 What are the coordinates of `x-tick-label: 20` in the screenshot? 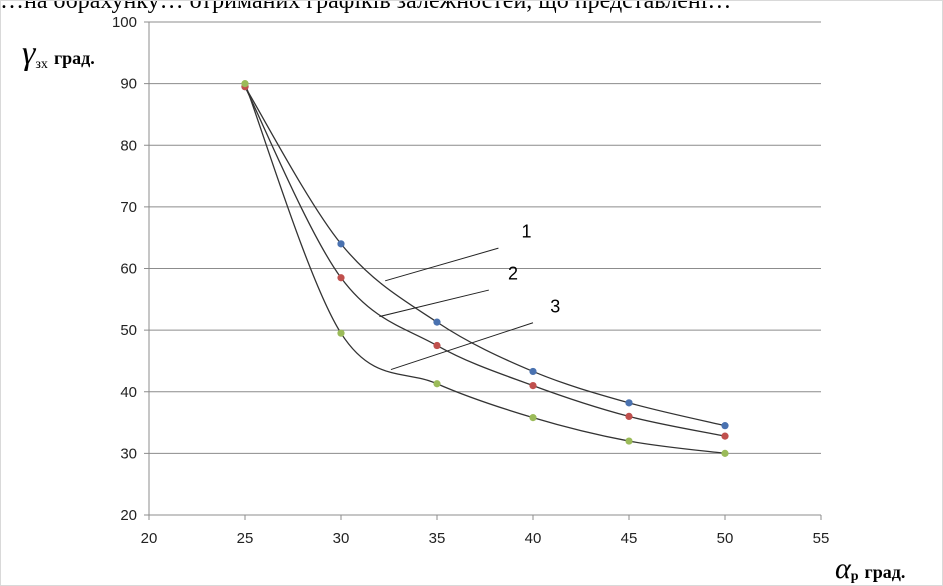 It's located at (149, 538).